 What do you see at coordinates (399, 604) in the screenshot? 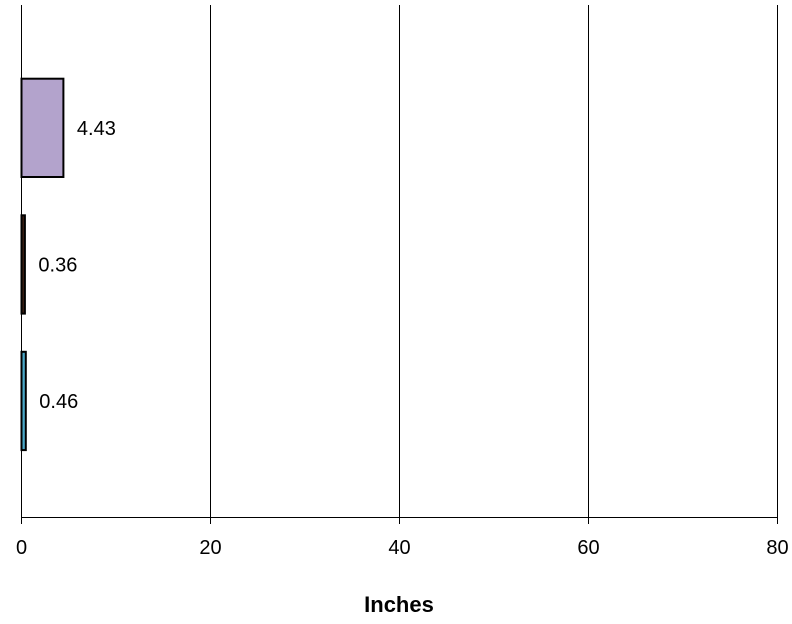
I see `x-axis-title: Inches` at bounding box center [399, 604].